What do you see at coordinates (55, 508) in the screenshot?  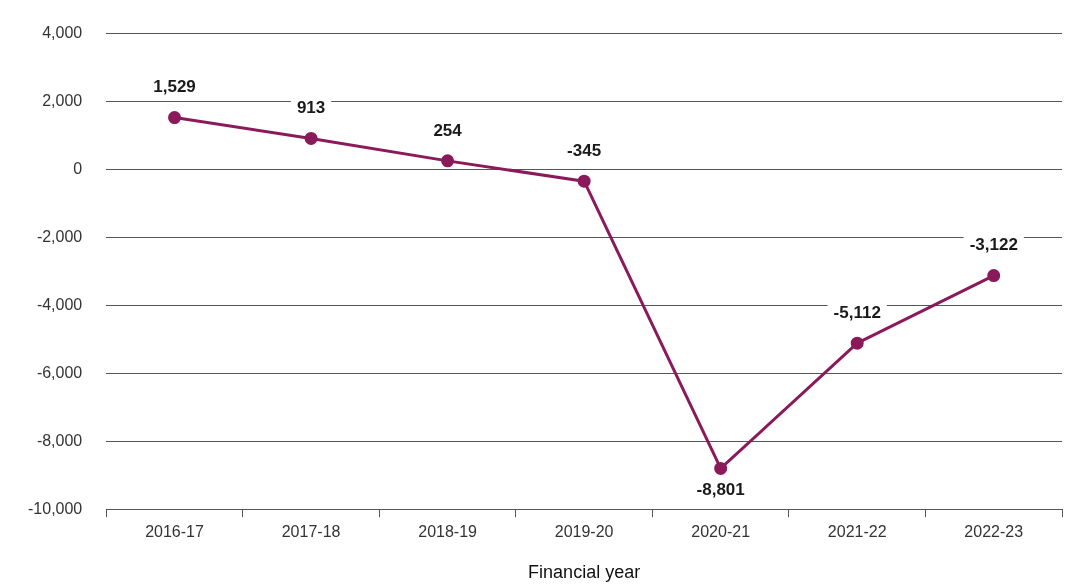 I see `y-tick-label: -10,000` at bounding box center [55, 508].